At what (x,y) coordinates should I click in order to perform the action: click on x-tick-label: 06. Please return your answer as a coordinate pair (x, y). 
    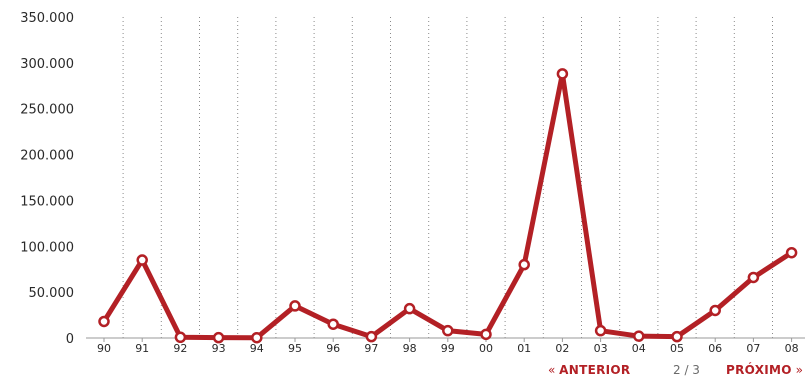
    Looking at the image, I should click on (715, 348).